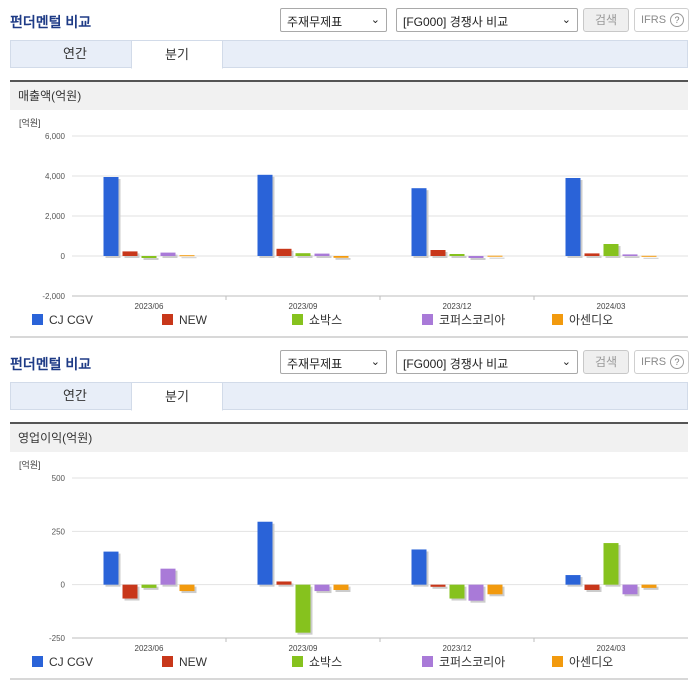  Describe the element at coordinates (349, 337) in the screenshot. I see `divider` at that location.